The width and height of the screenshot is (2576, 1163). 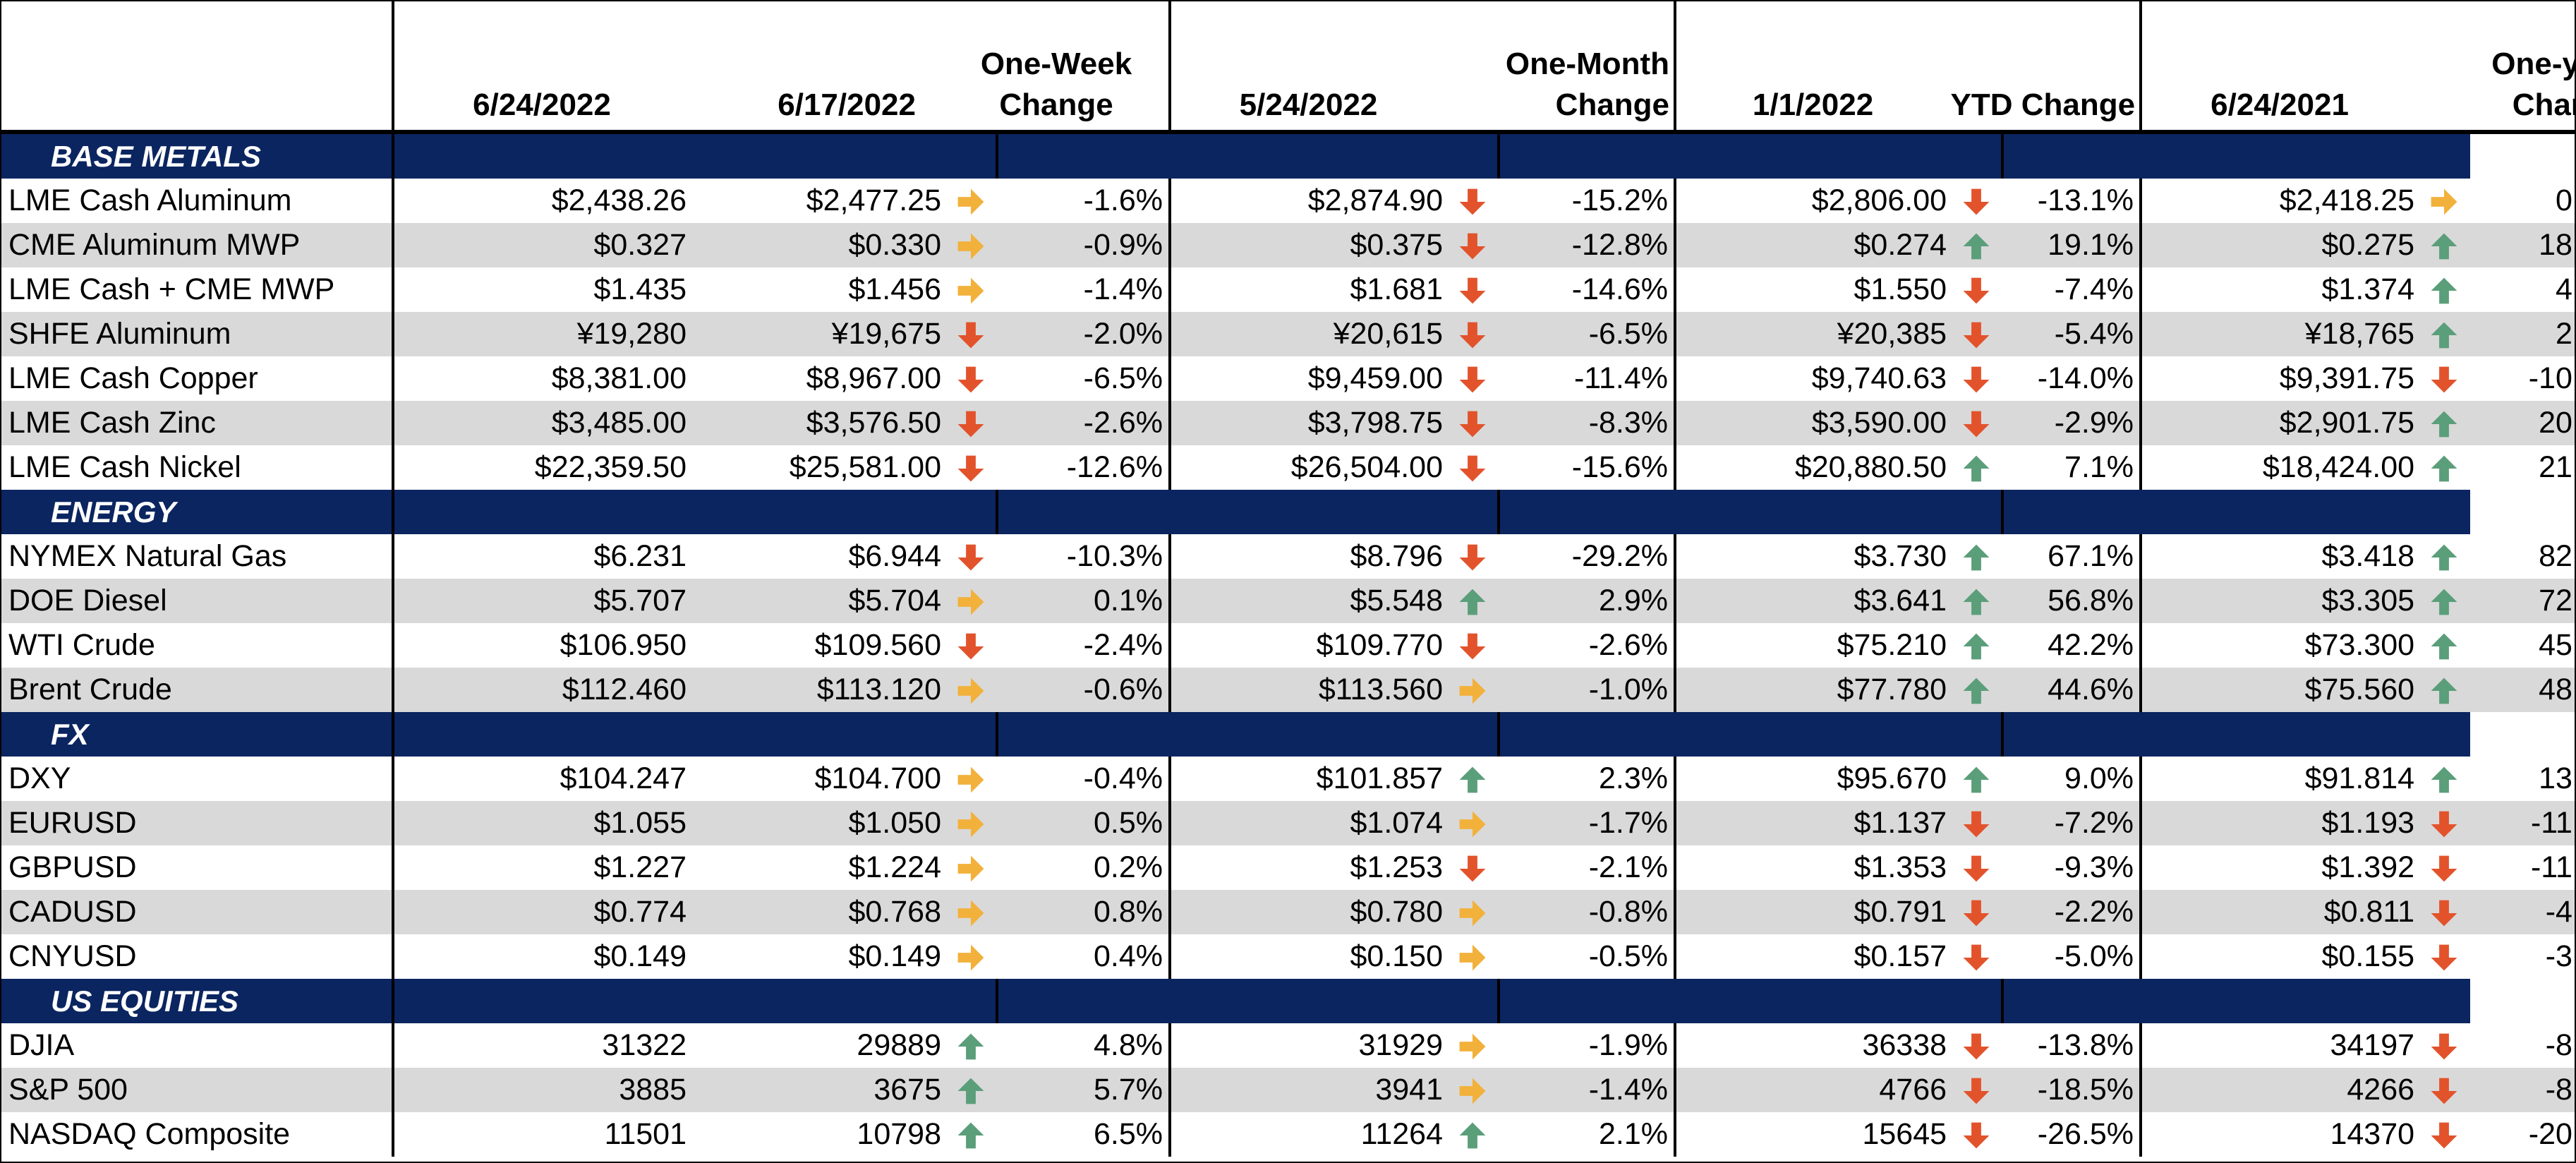 I want to click on row-label: S&P 500, so click(x=197, y=1090).